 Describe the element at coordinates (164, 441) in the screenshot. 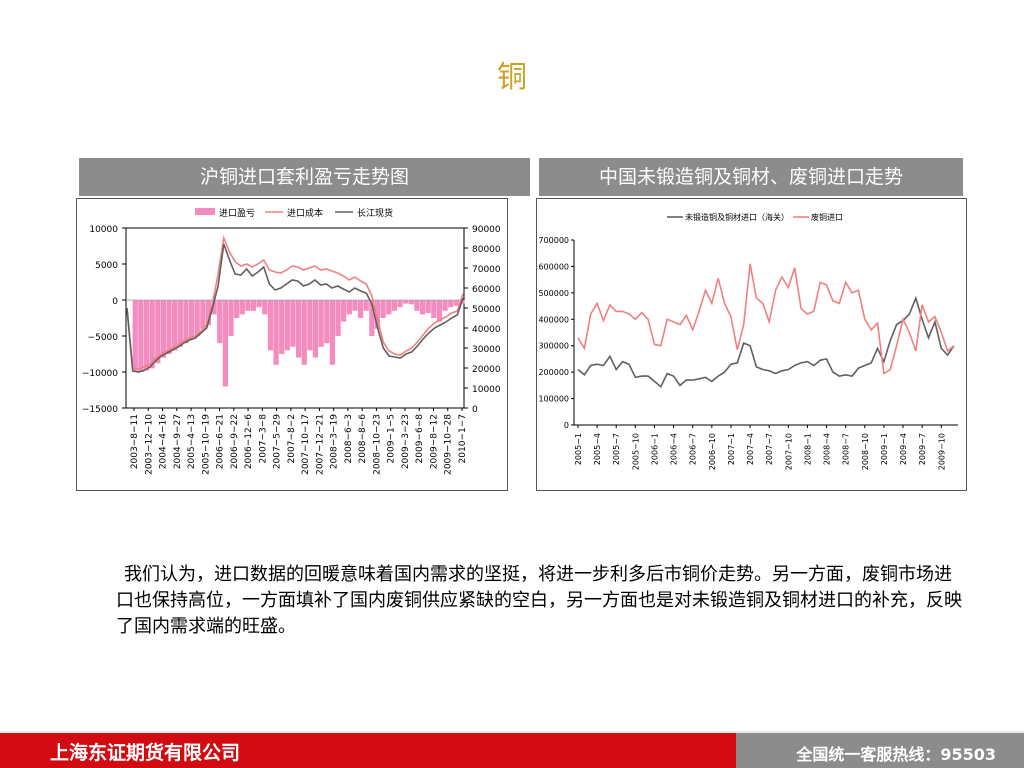

I see `x-axis-tick-label: 2004−4−16` at that location.